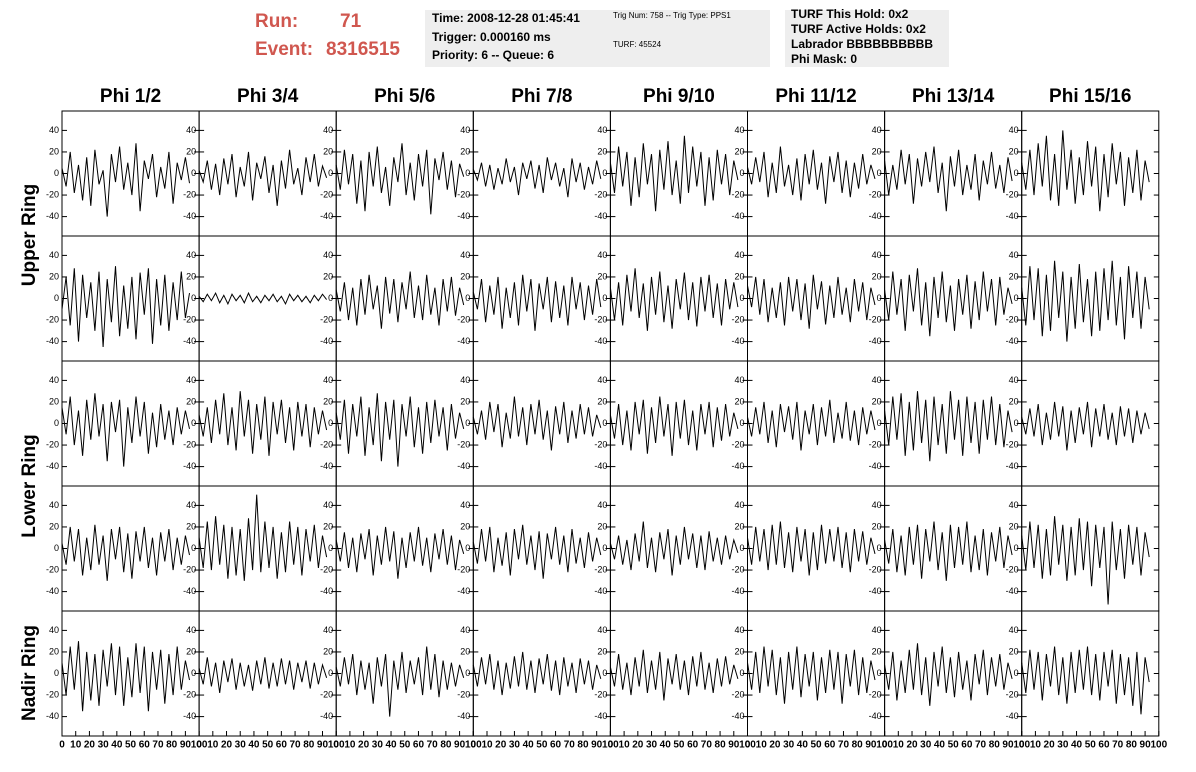  Describe the element at coordinates (688, 38) in the screenshot. I see `info-box` at that location.